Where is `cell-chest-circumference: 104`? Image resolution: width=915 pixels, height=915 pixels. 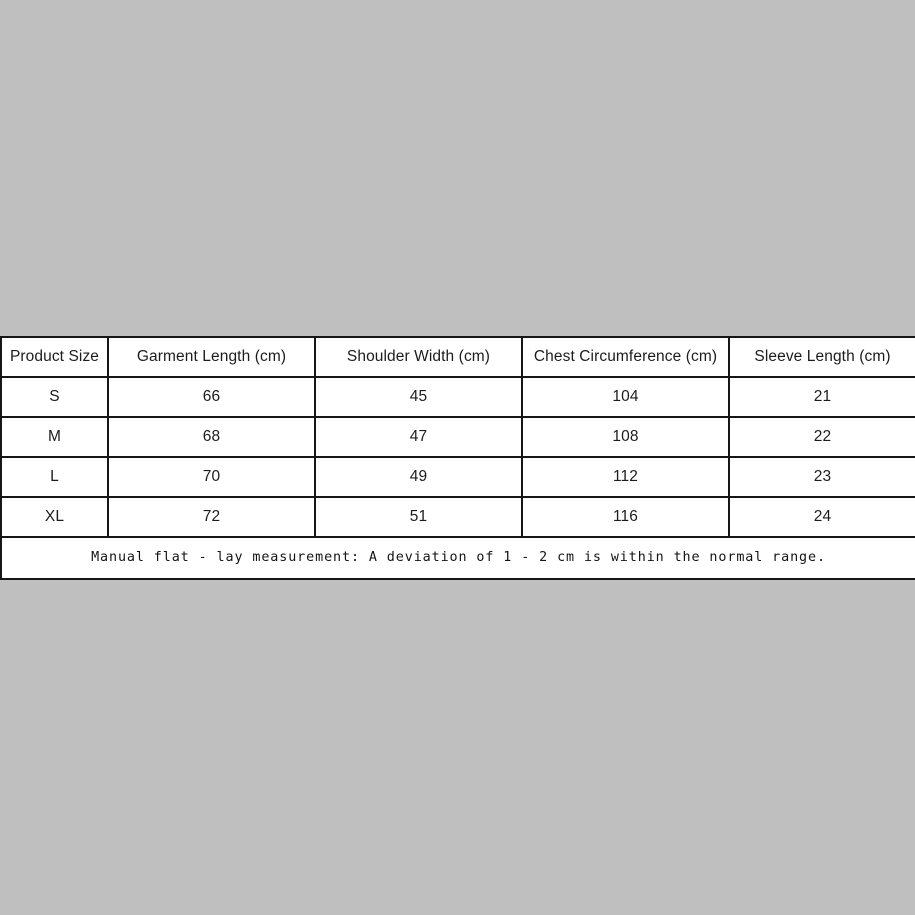
cell-chest-circumference: 104 is located at coordinates (625, 397).